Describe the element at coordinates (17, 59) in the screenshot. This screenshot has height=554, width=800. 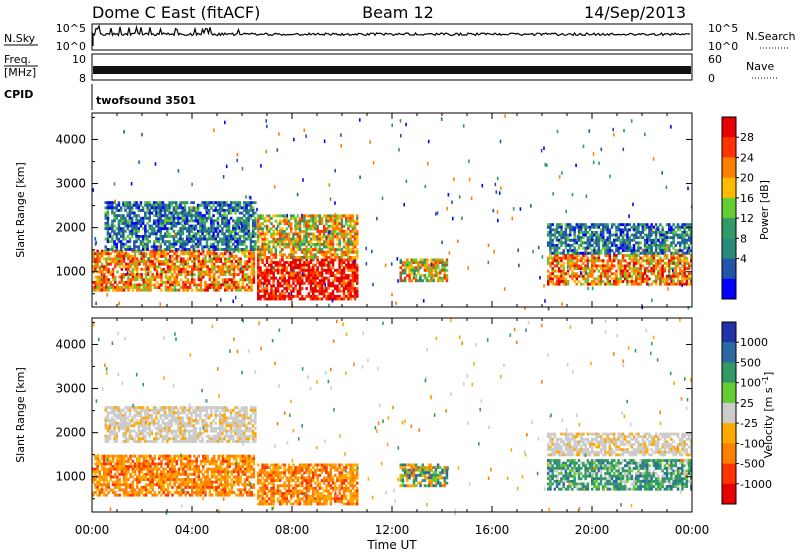
I see `freq-label: Freq.` at that location.